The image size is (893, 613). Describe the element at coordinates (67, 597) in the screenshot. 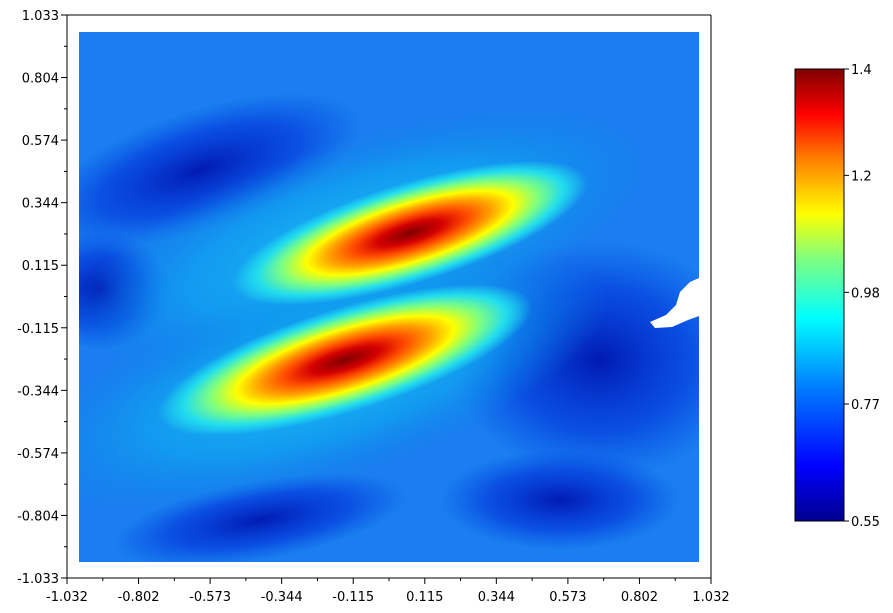

I see `x-tick-label: -1.032` at that location.